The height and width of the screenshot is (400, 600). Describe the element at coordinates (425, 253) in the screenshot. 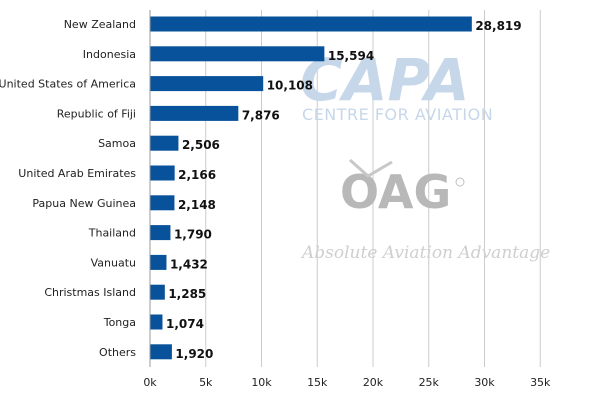

I see `oag-tagline: Absolute Aviation Advantage` at that location.